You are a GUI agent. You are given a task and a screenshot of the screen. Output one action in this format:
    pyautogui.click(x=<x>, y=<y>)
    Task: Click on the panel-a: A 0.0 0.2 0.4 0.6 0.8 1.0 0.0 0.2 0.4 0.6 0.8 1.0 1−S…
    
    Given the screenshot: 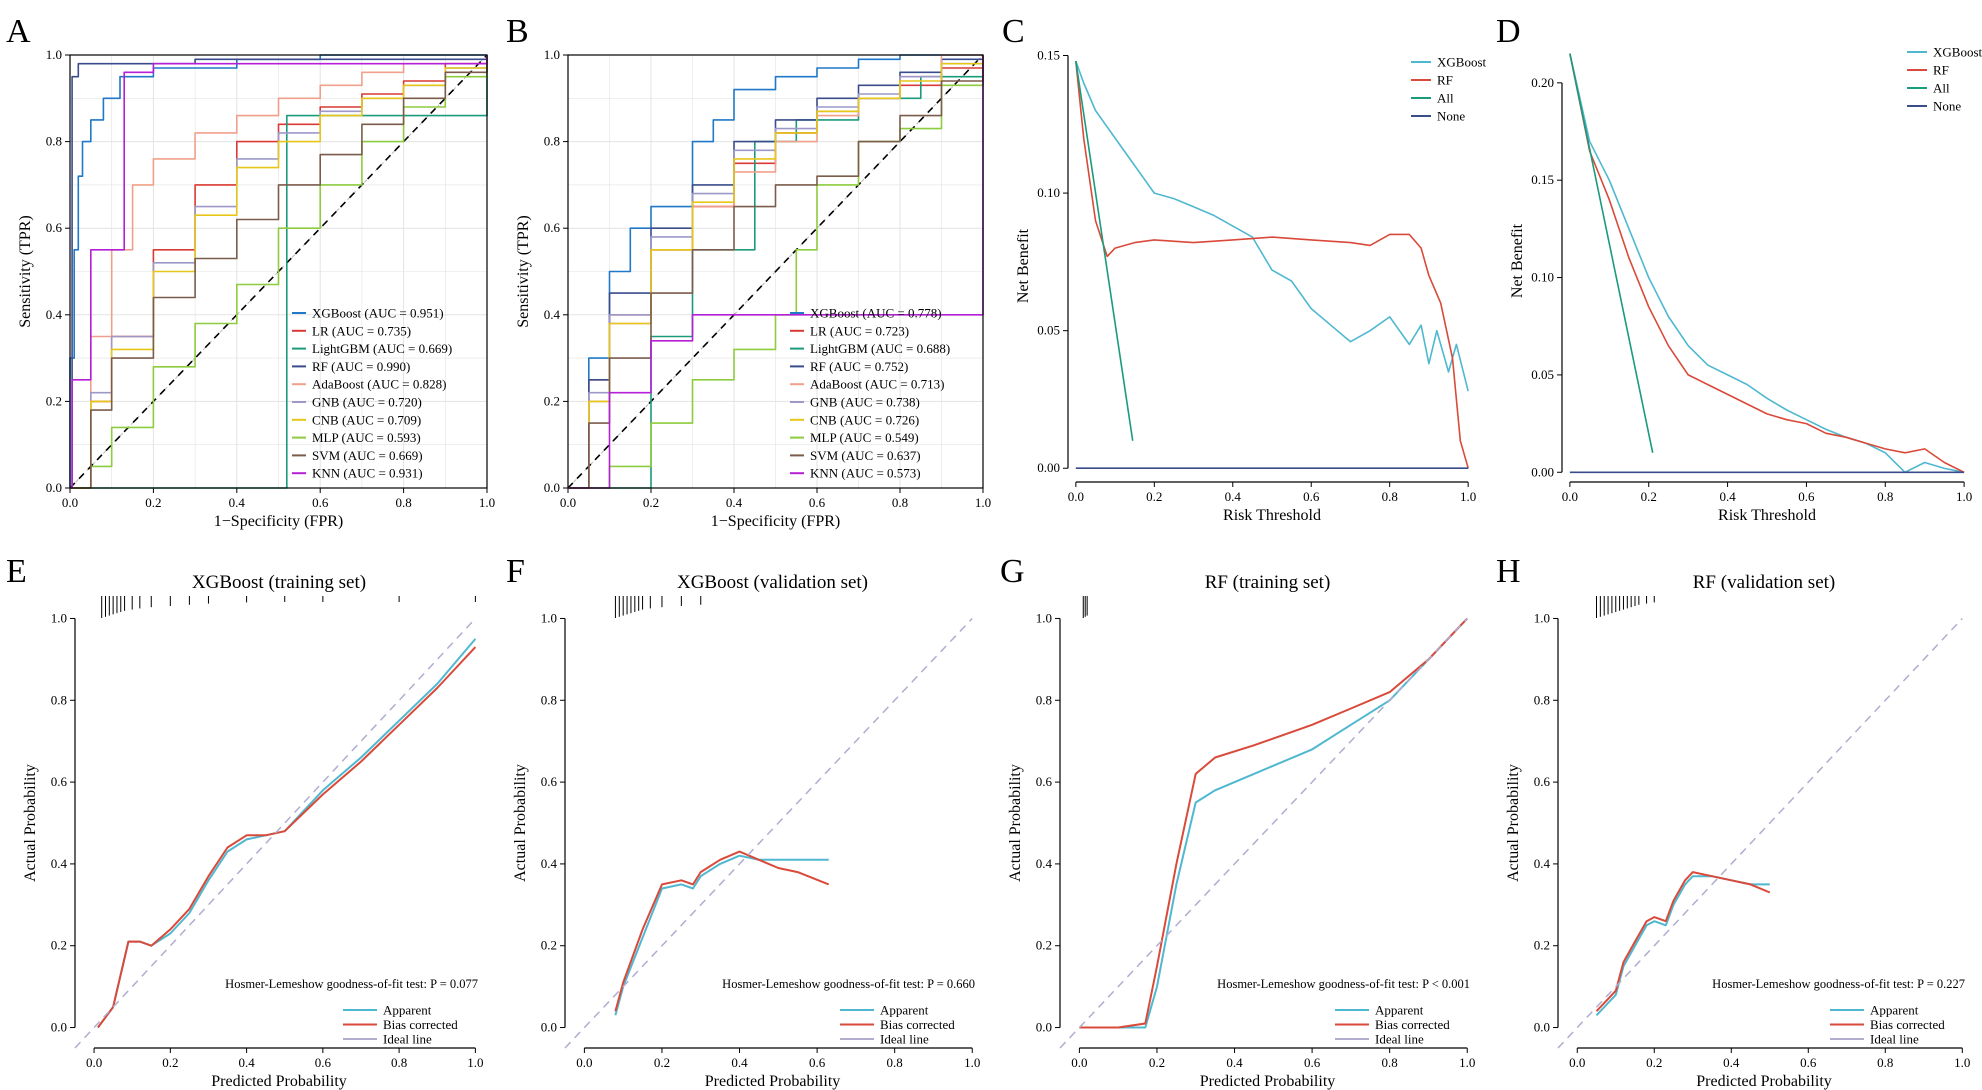 What is the action you would take?
    pyautogui.click(x=250, y=271)
    